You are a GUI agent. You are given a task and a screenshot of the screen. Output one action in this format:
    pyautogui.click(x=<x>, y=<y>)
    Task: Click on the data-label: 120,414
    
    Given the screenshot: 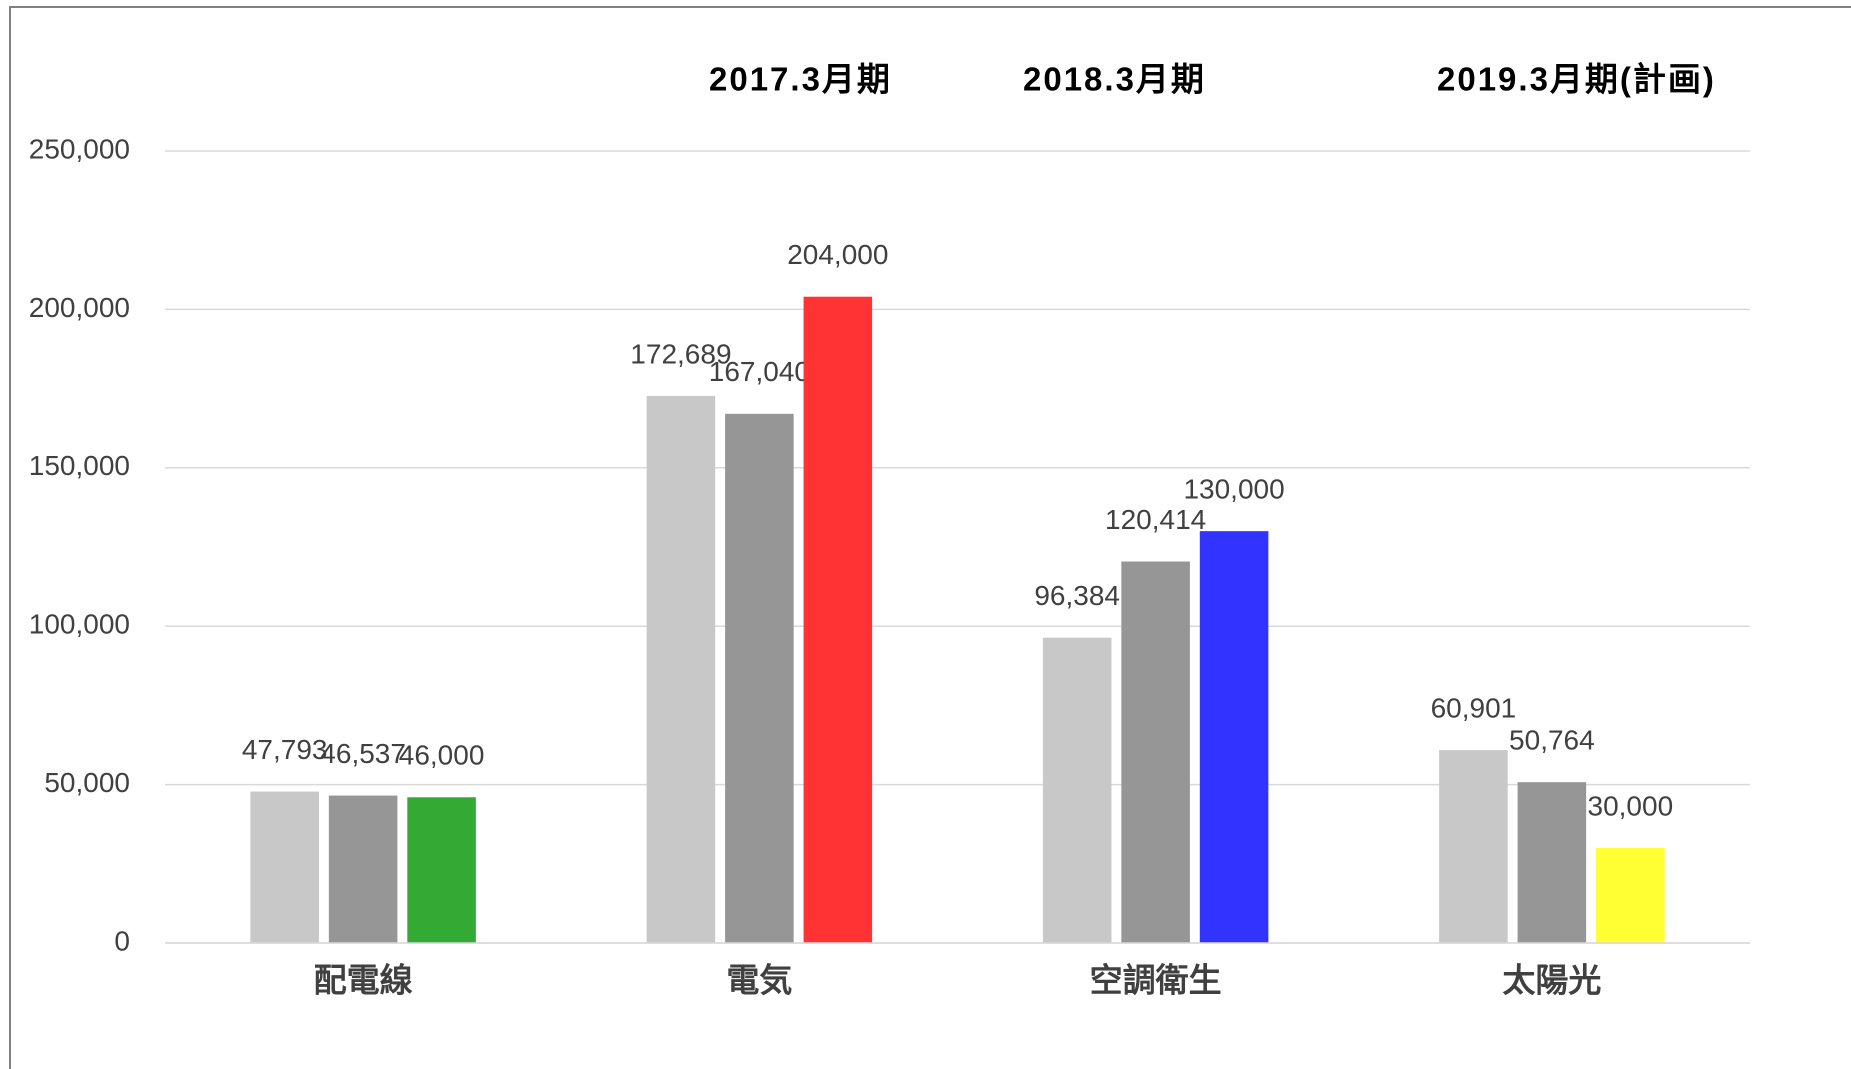 What is the action you would take?
    pyautogui.click(x=1155, y=519)
    